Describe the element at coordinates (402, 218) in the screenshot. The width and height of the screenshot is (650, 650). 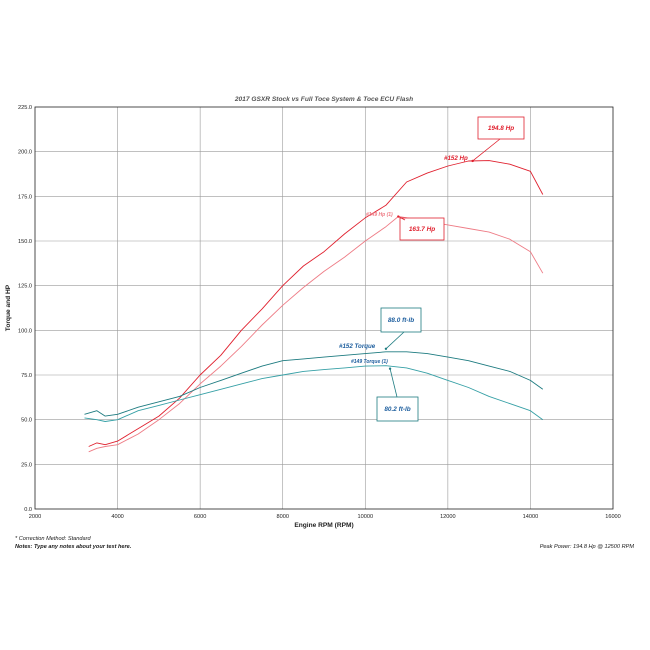
I see `annotation-peak-hp-149-arrow` at that location.